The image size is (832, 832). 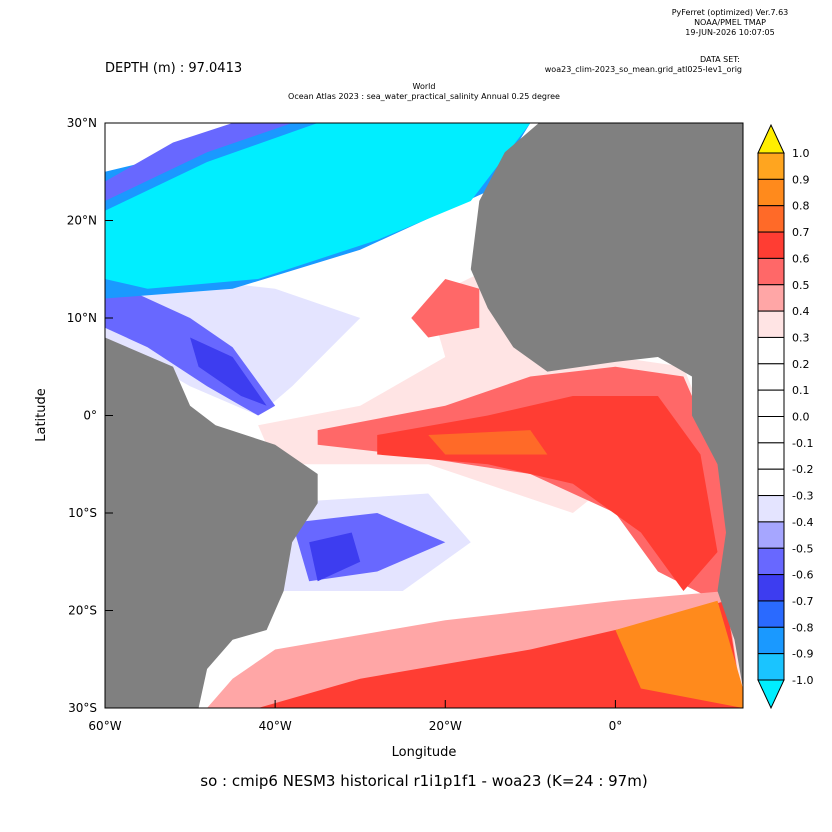 What do you see at coordinates (771, 138) in the screenshot?
I see `colorbar-over` at bounding box center [771, 138].